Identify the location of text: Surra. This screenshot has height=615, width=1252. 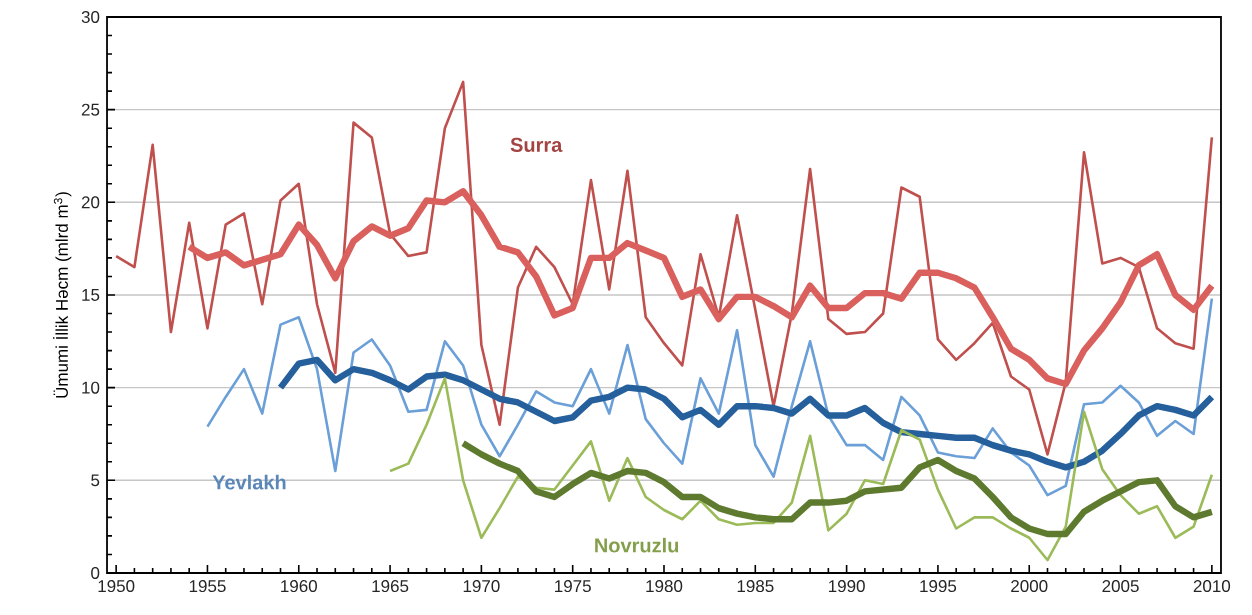
(536, 144).